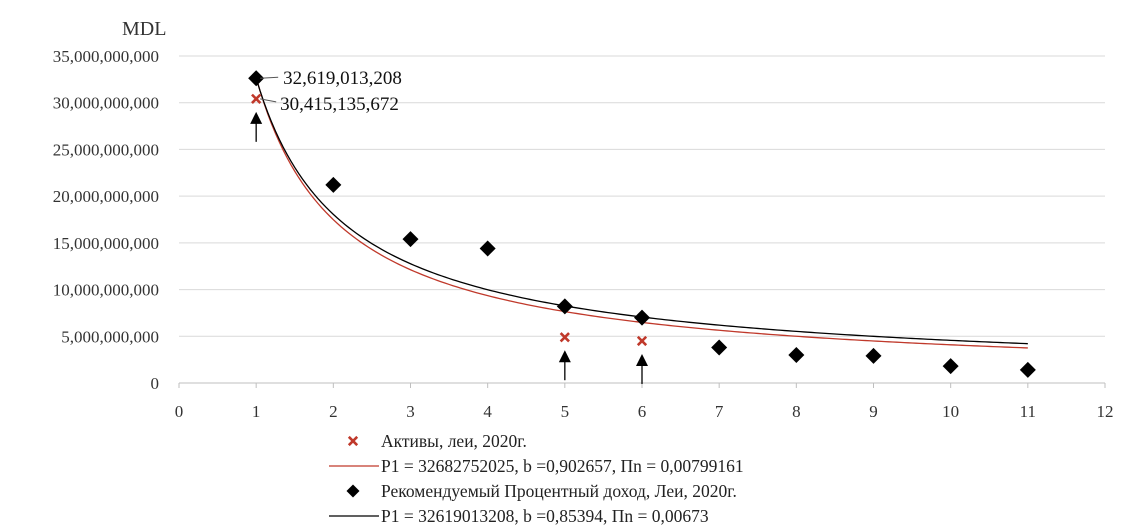 Image resolution: width=1121 pixels, height=526 pixels. Describe the element at coordinates (106, 56) in the screenshot. I see `y-tick-label: 35,000,000,000` at that location.